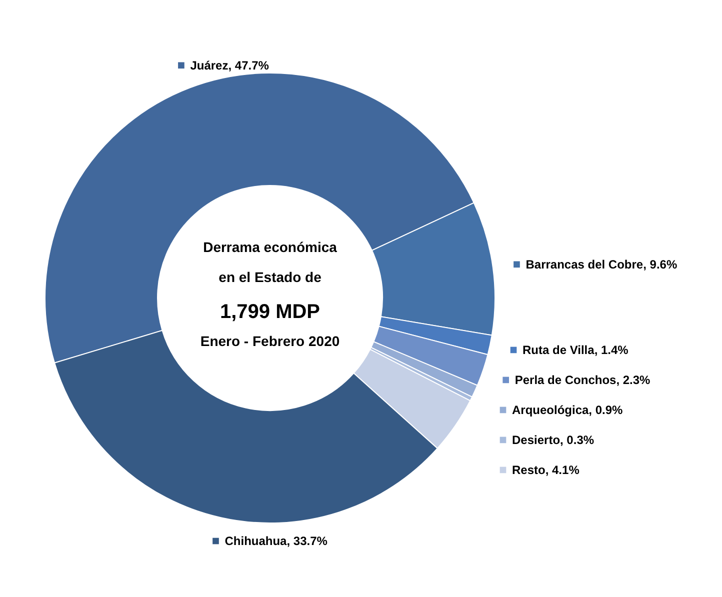 The height and width of the screenshot is (597, 722). Describe the element at coordinates (276, 541) in the screenshot. I see `legend-label: Chihuahua, 33.7%` at that location.